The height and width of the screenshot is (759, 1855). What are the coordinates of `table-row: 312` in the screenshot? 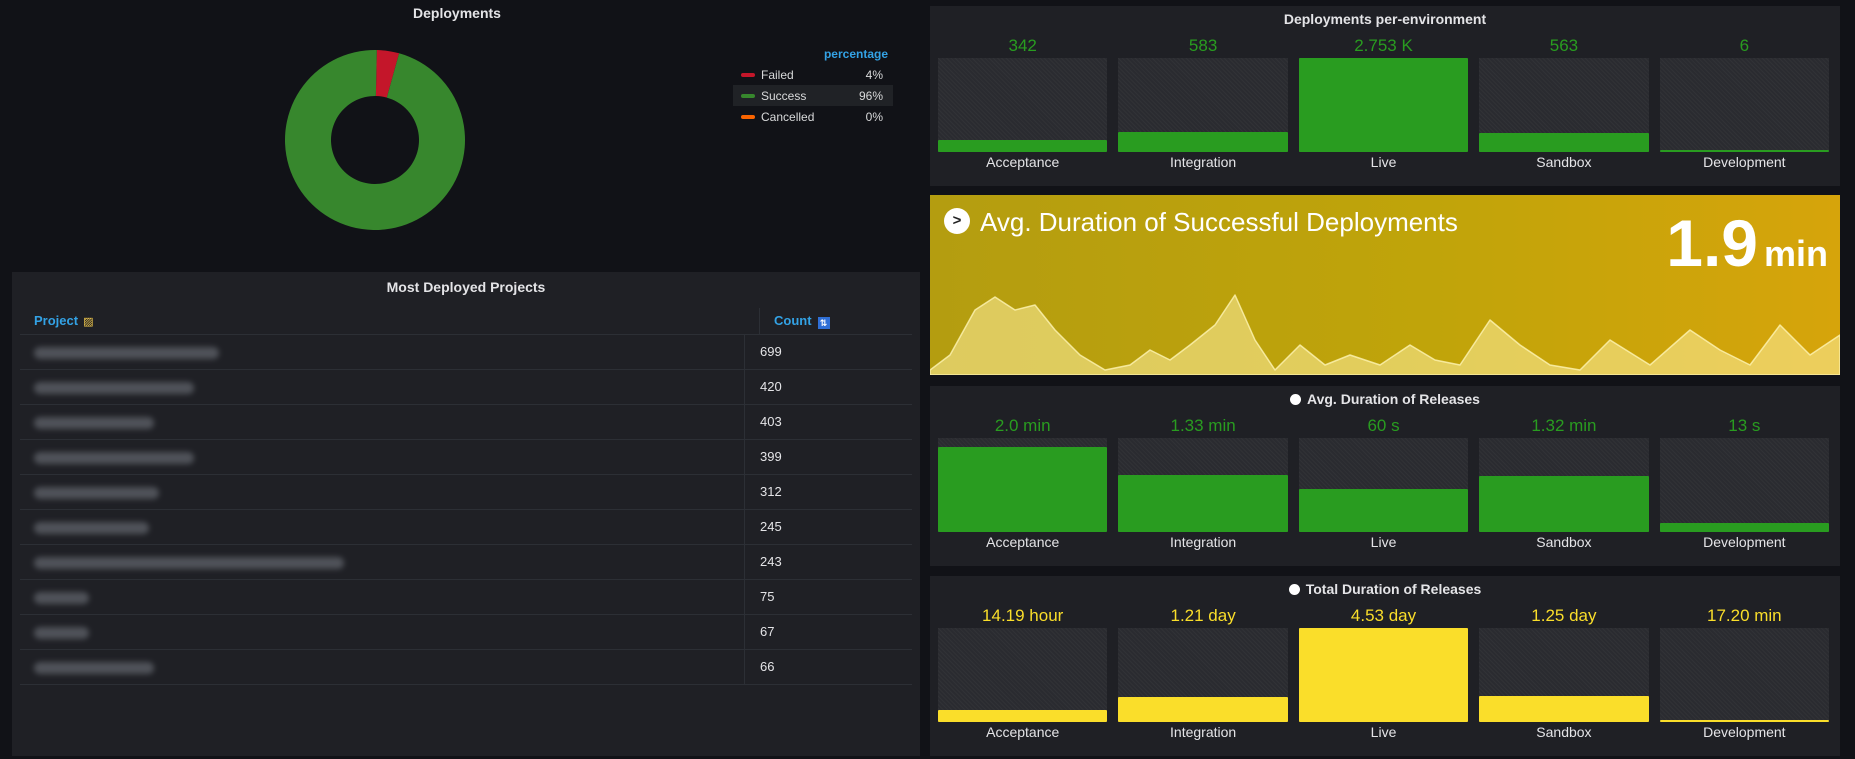 It's located at (466, 492).